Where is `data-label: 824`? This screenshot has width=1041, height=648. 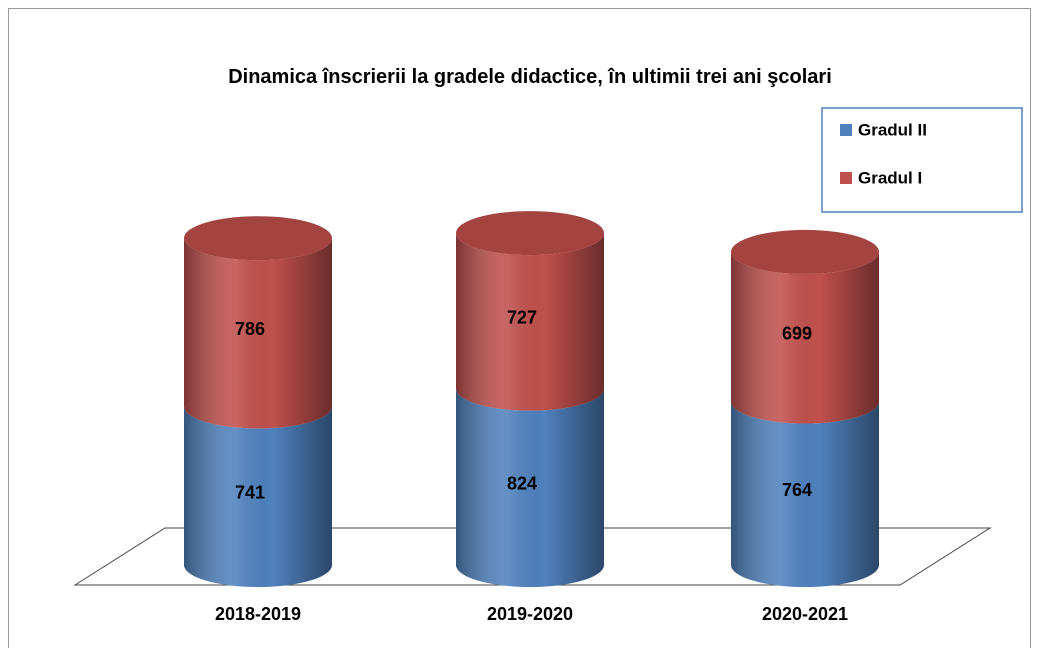
data-label: 824 is located at coordinates (522, 484).